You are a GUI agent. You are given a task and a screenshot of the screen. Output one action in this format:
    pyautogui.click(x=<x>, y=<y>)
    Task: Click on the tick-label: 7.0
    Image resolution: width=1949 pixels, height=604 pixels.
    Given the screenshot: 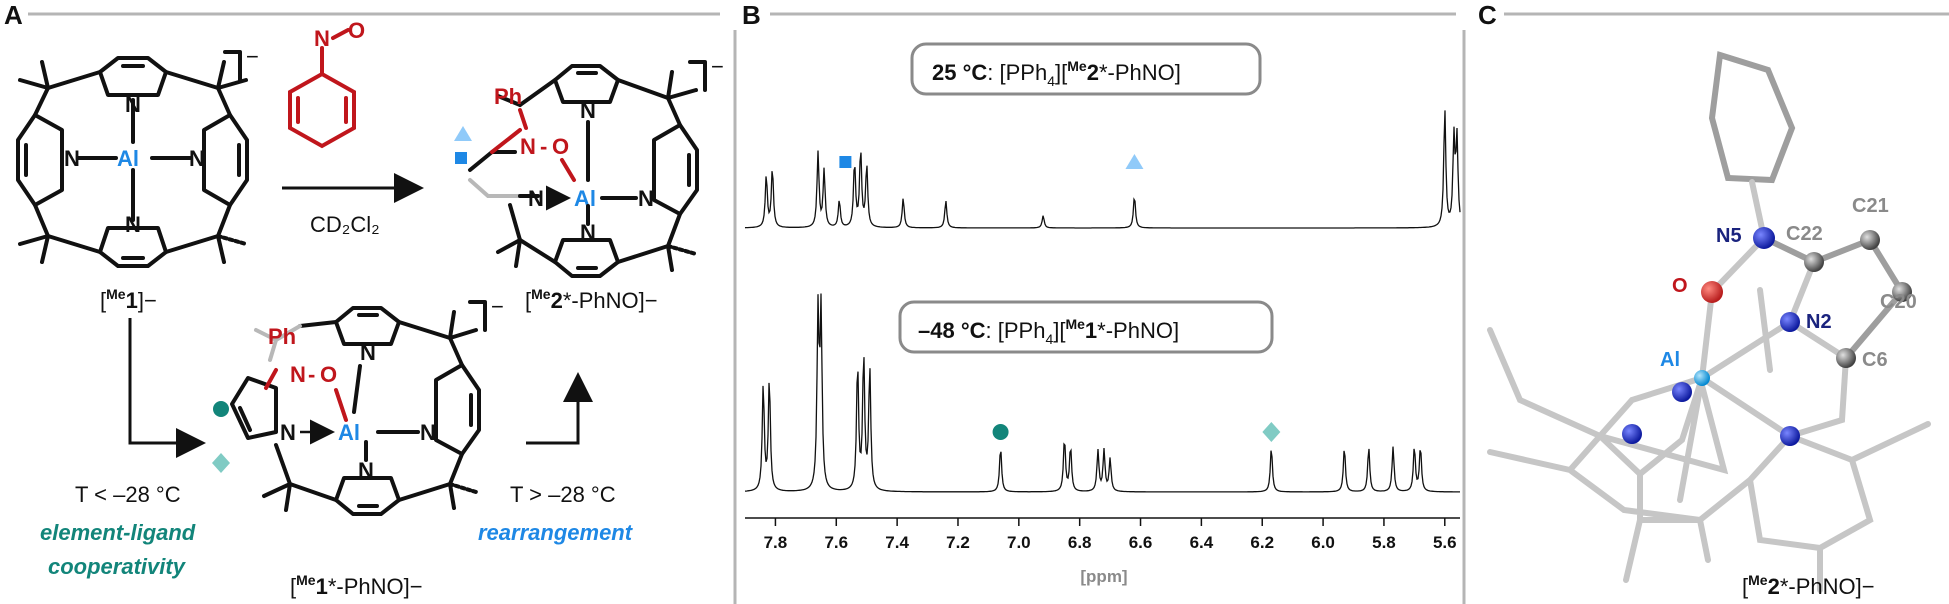 What is the action you would take?
    pyautogui.click(x=1019, y=542)
    